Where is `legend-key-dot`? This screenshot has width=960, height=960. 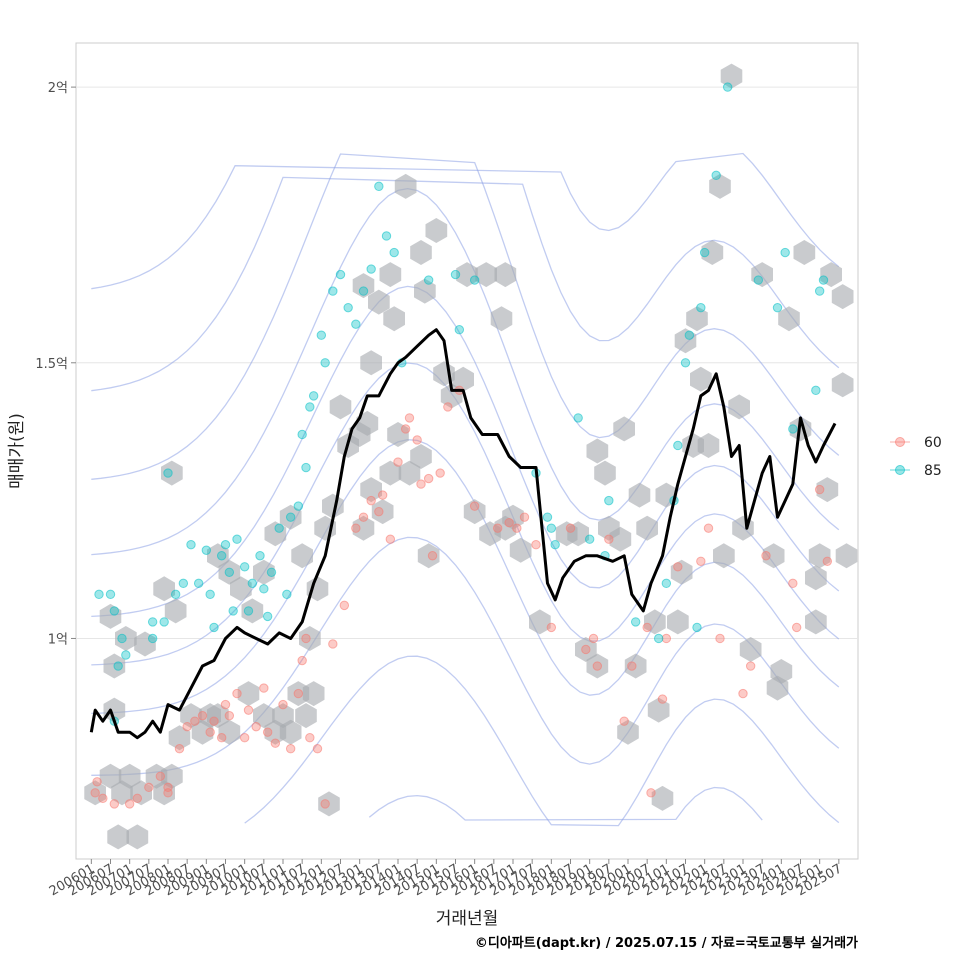 legend-key-dot is located at coordinates (900, 442).